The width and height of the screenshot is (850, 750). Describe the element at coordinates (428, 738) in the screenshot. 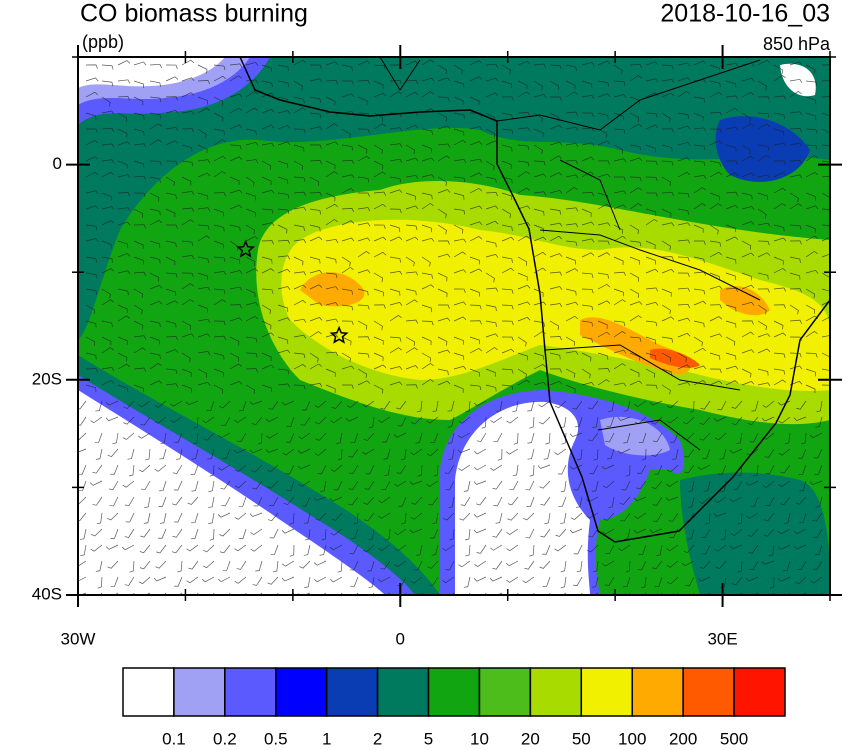

I see `colorbar-label: 5` at that location.